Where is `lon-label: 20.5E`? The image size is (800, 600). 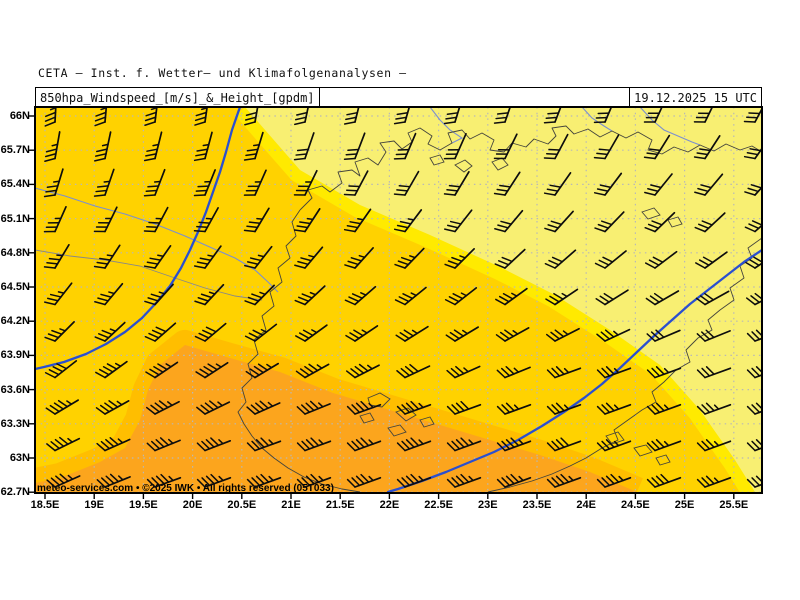 lon-label: 20.5E is located at coordinates (242, 505).